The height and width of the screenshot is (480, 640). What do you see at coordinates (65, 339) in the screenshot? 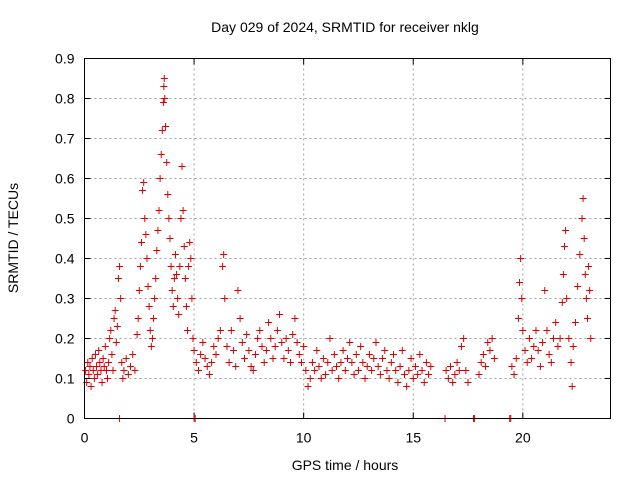
I see `y-tick-label: 0.2` at bounding box center [65, 339].